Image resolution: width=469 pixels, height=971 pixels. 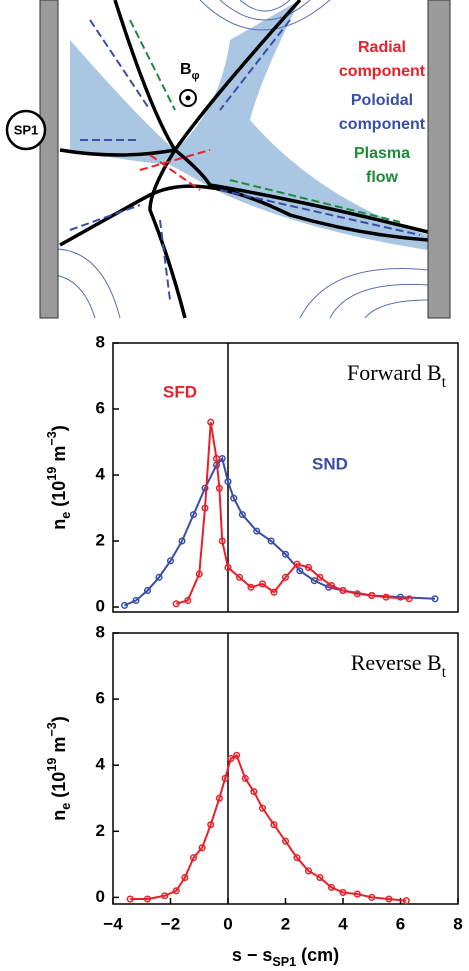 What do you see at coordinates (170, 923) in the screenshot?
I see `x-tick-label: −2` at bounding box center [170, 923].